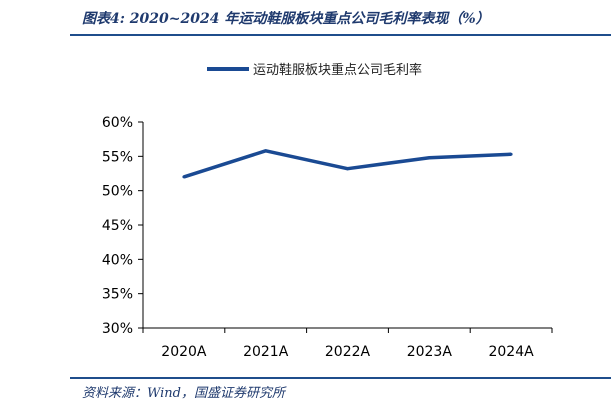 The image size is (611, 410). I want to click on x-axis-ticks: 2020A 2021A 2022A 2023A 2024A, so click(347, 344).